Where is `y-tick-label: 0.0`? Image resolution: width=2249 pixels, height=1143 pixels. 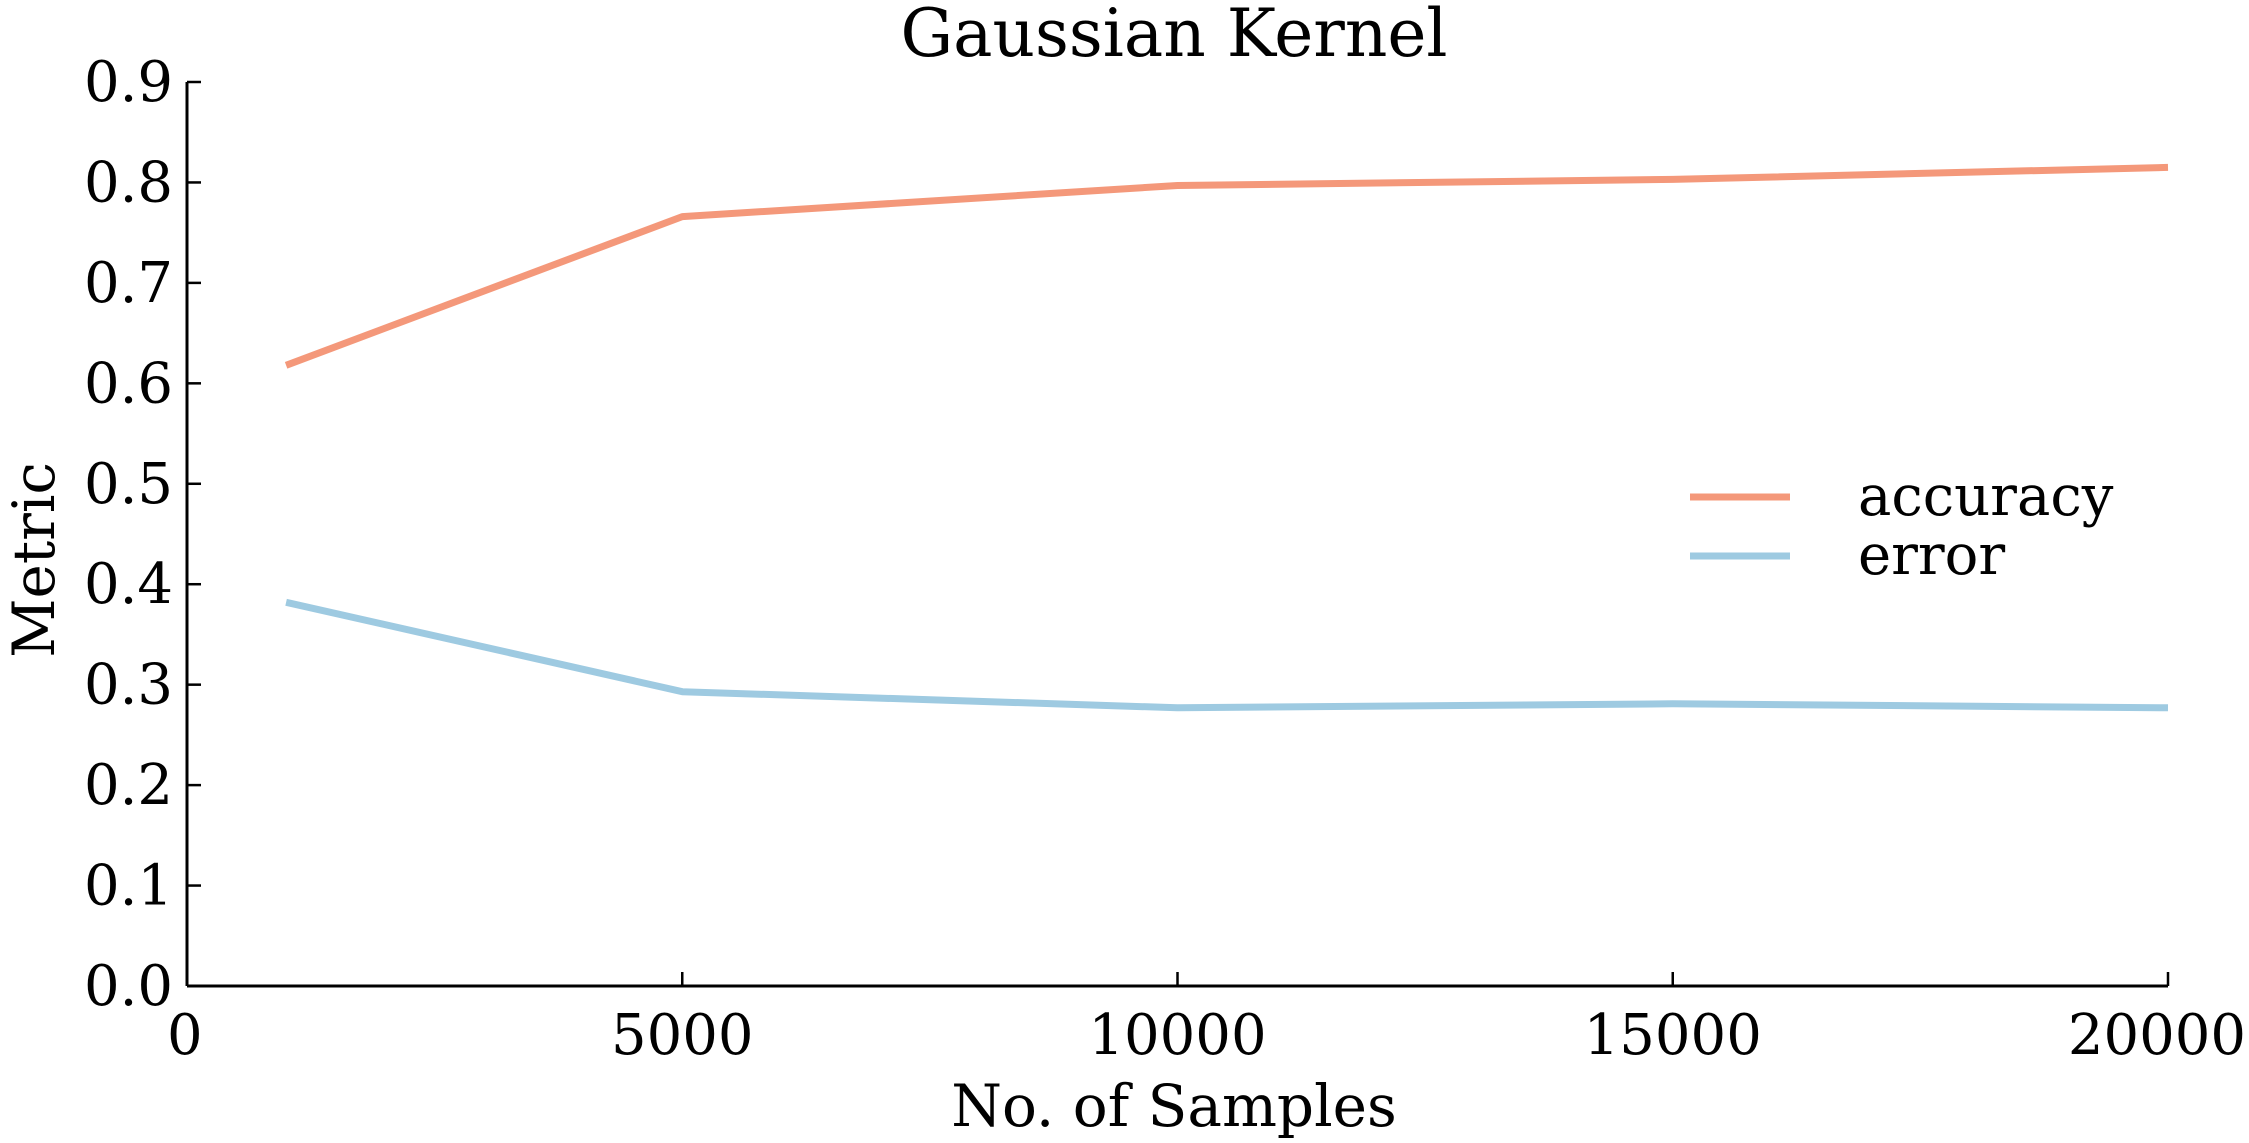 y-tick-label: 0.0 is located at coordinates (128, 986).